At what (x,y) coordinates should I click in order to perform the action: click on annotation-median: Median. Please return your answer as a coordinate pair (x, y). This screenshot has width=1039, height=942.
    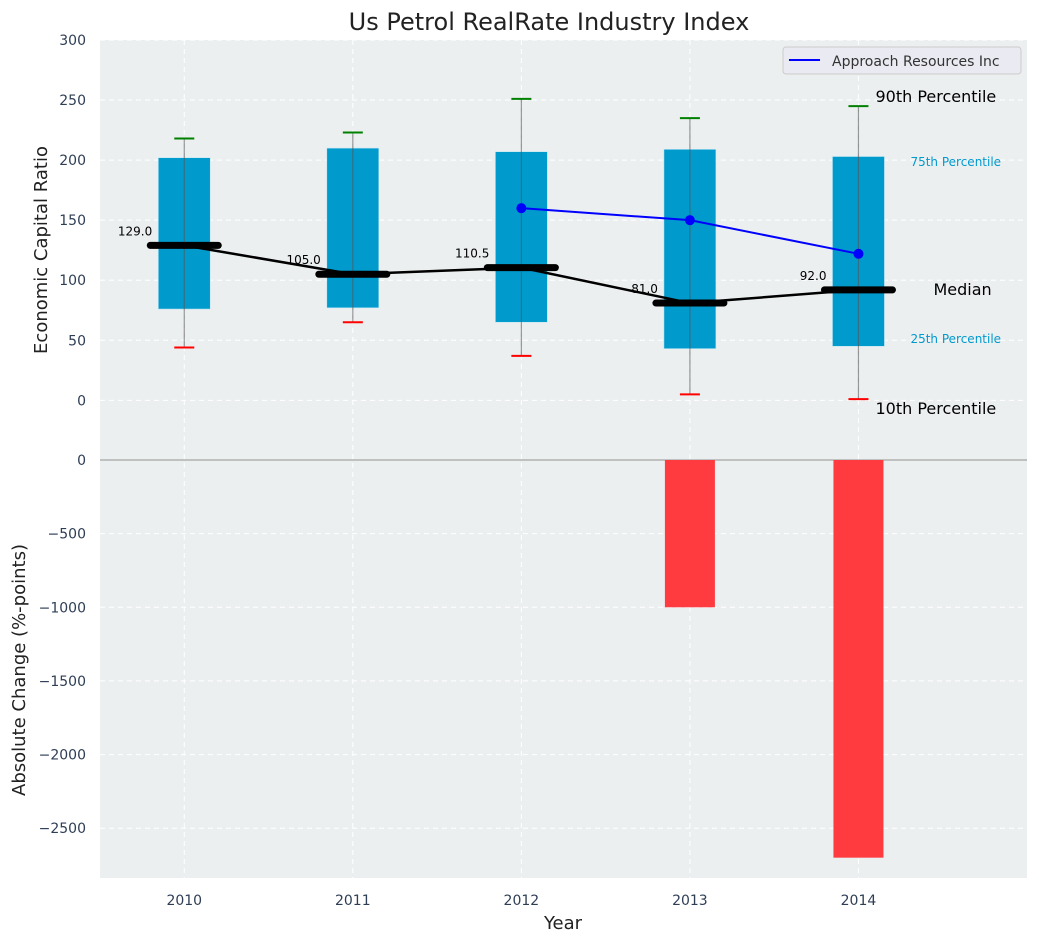
    Looking at the image, I should click on (962, 289).